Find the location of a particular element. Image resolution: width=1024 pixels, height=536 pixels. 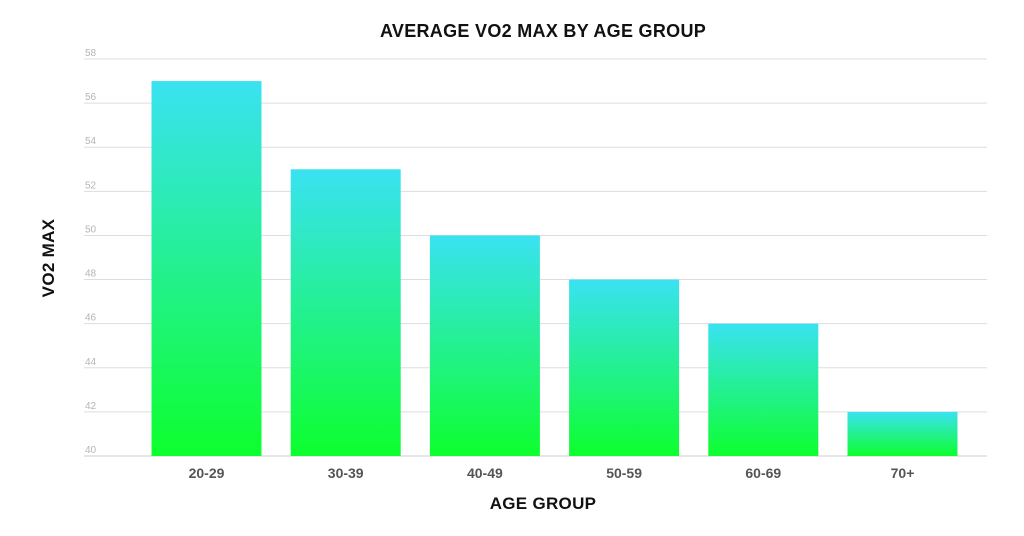

x-tick-label: 40-49 is located at coordinates (485, 473).